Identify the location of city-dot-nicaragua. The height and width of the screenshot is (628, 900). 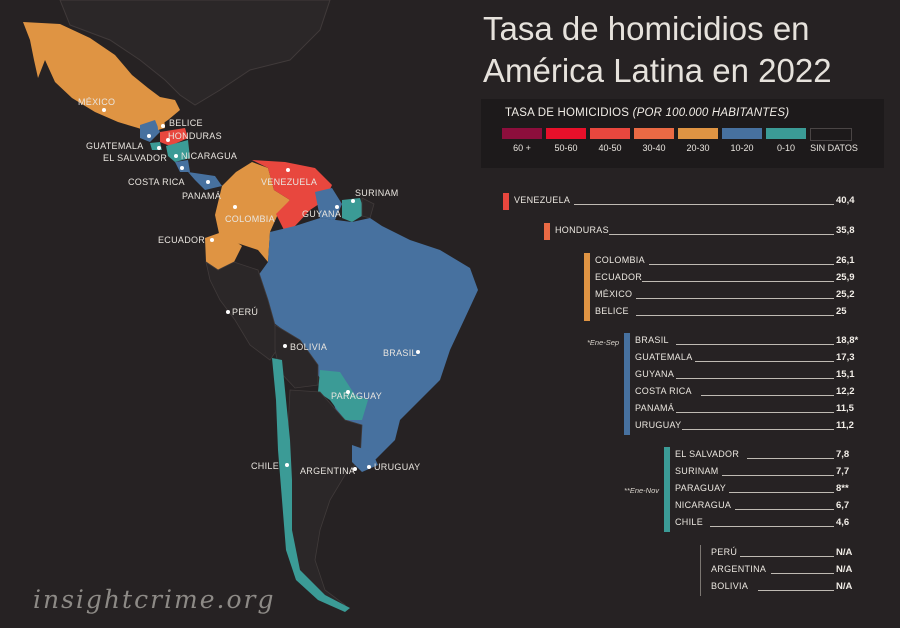
(176, 156).